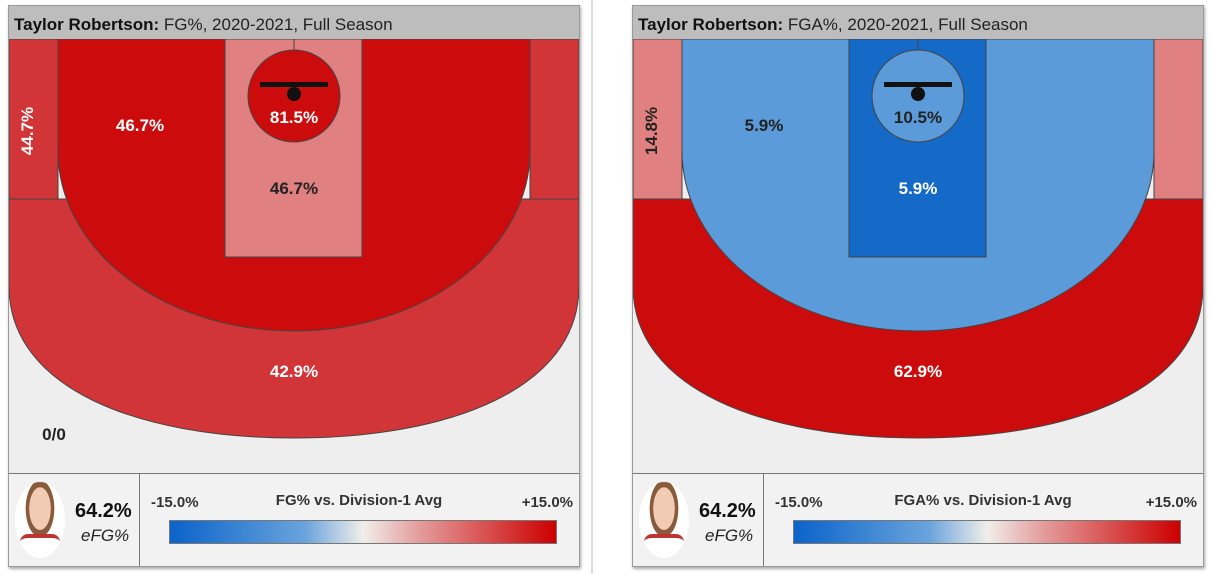  I want to click on zone-corner-three-left, so click(34, 119).